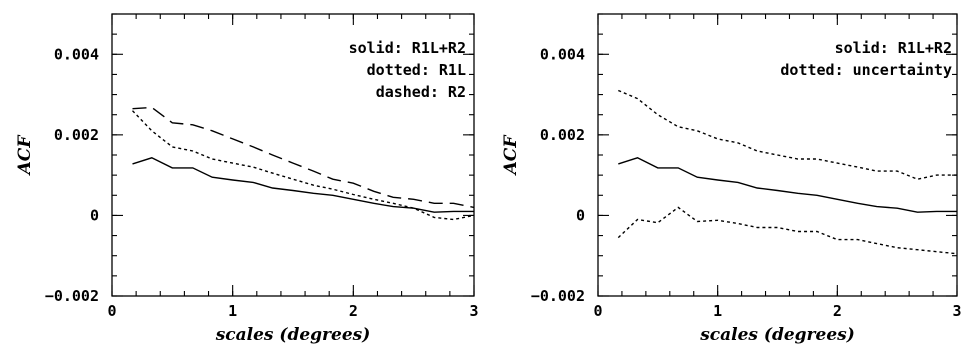  What do you see at coordinates (416, 70) in the screenshot?
I see `legend-entry: dotted: R1L` at bounding box center [416, 70].